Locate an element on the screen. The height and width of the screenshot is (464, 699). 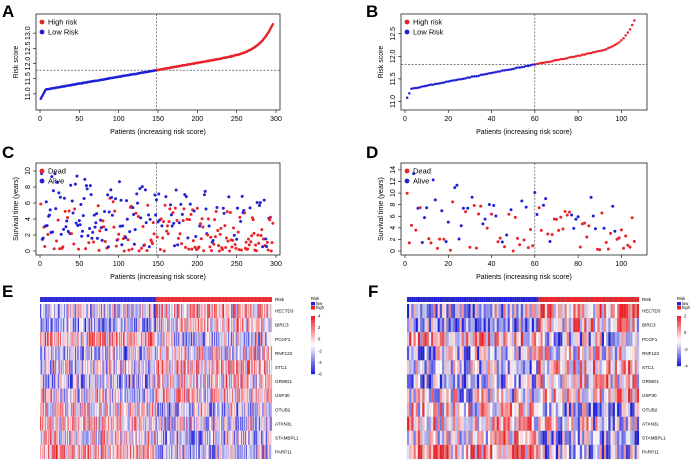
gene-label: ATXN3L is located at coordinates (283, 423).